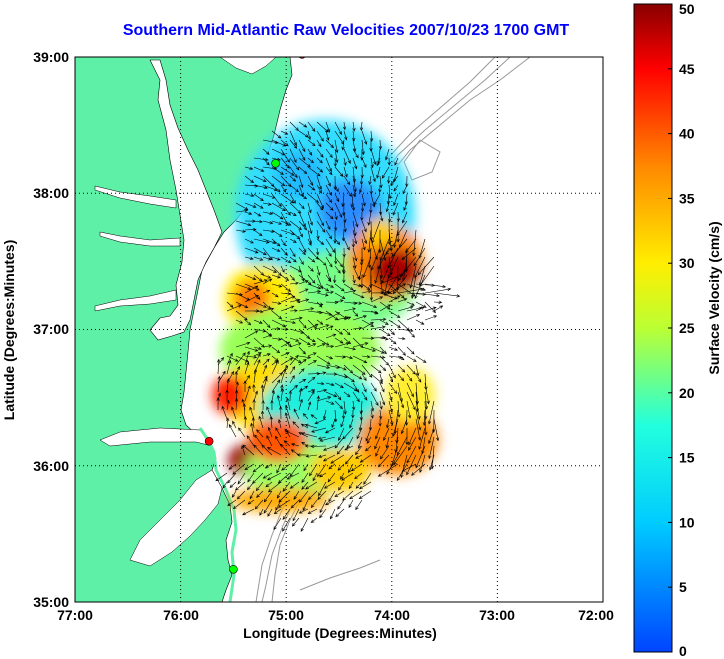 The width and height of the screenshot is (724, 659). I want to click on colorbar-ticks: 0 5 10 15 20 25 30 35 40 45 50, so click(681, 330).